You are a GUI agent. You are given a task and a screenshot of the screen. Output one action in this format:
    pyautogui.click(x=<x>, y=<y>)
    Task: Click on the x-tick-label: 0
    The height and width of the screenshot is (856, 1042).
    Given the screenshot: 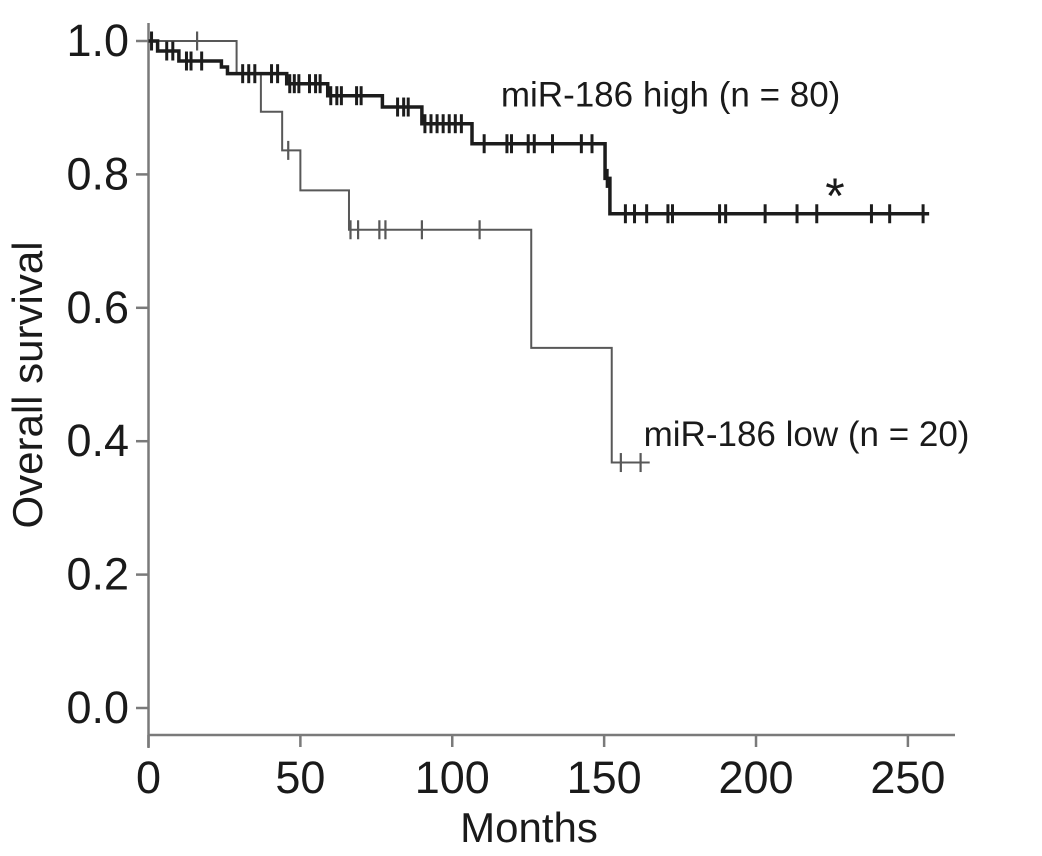 What is the action you would take?
    pyautogui.click(x=148, y=777)
    